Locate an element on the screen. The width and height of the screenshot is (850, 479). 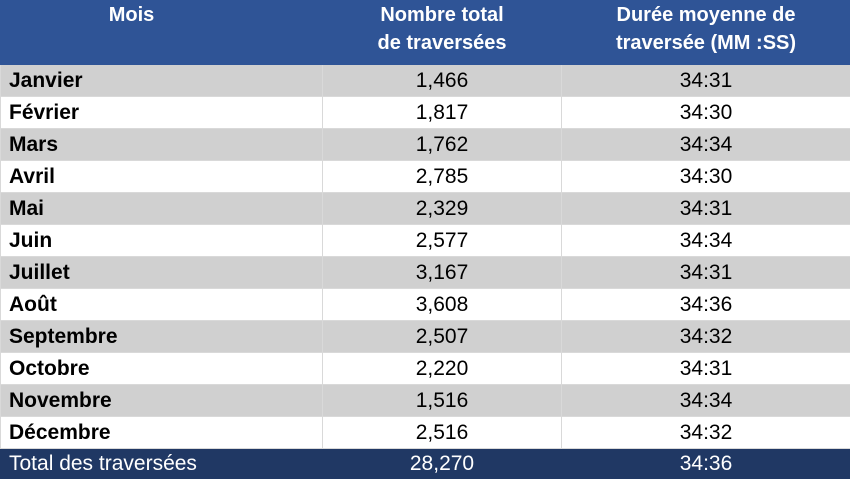
total-row: Total des traversées 28,270 34:36 is located at coordinates (425, 464).